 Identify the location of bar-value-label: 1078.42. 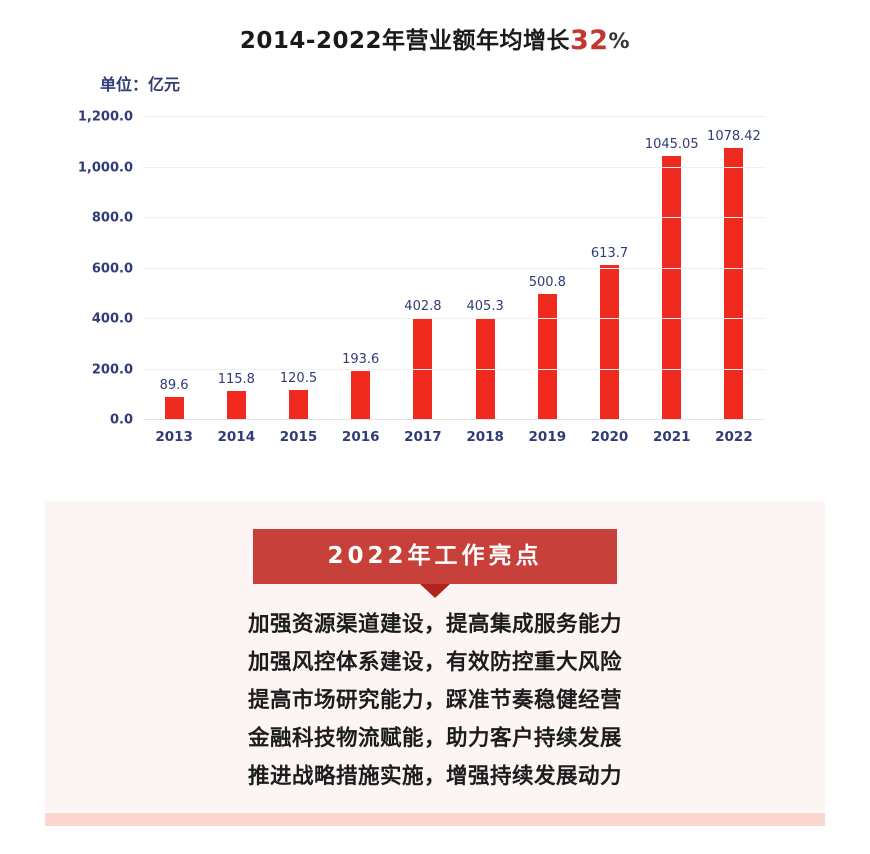
(734, 136).